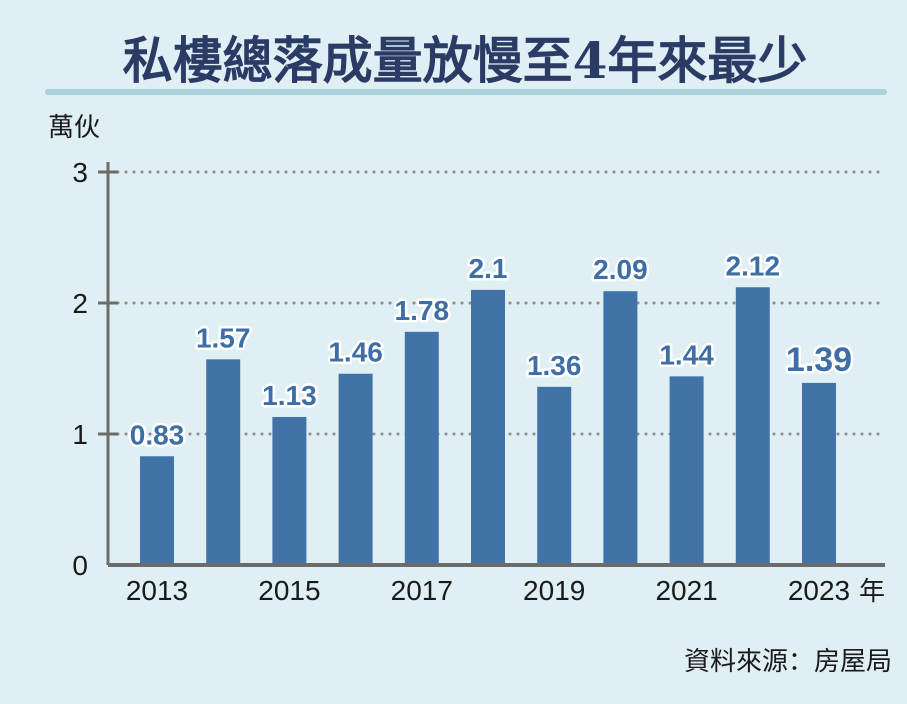 The image size is (907, 704). What do you see at coordinates (686, 470) in the screenshot?
I see `bar-2021` at bounding box center [686, 470].